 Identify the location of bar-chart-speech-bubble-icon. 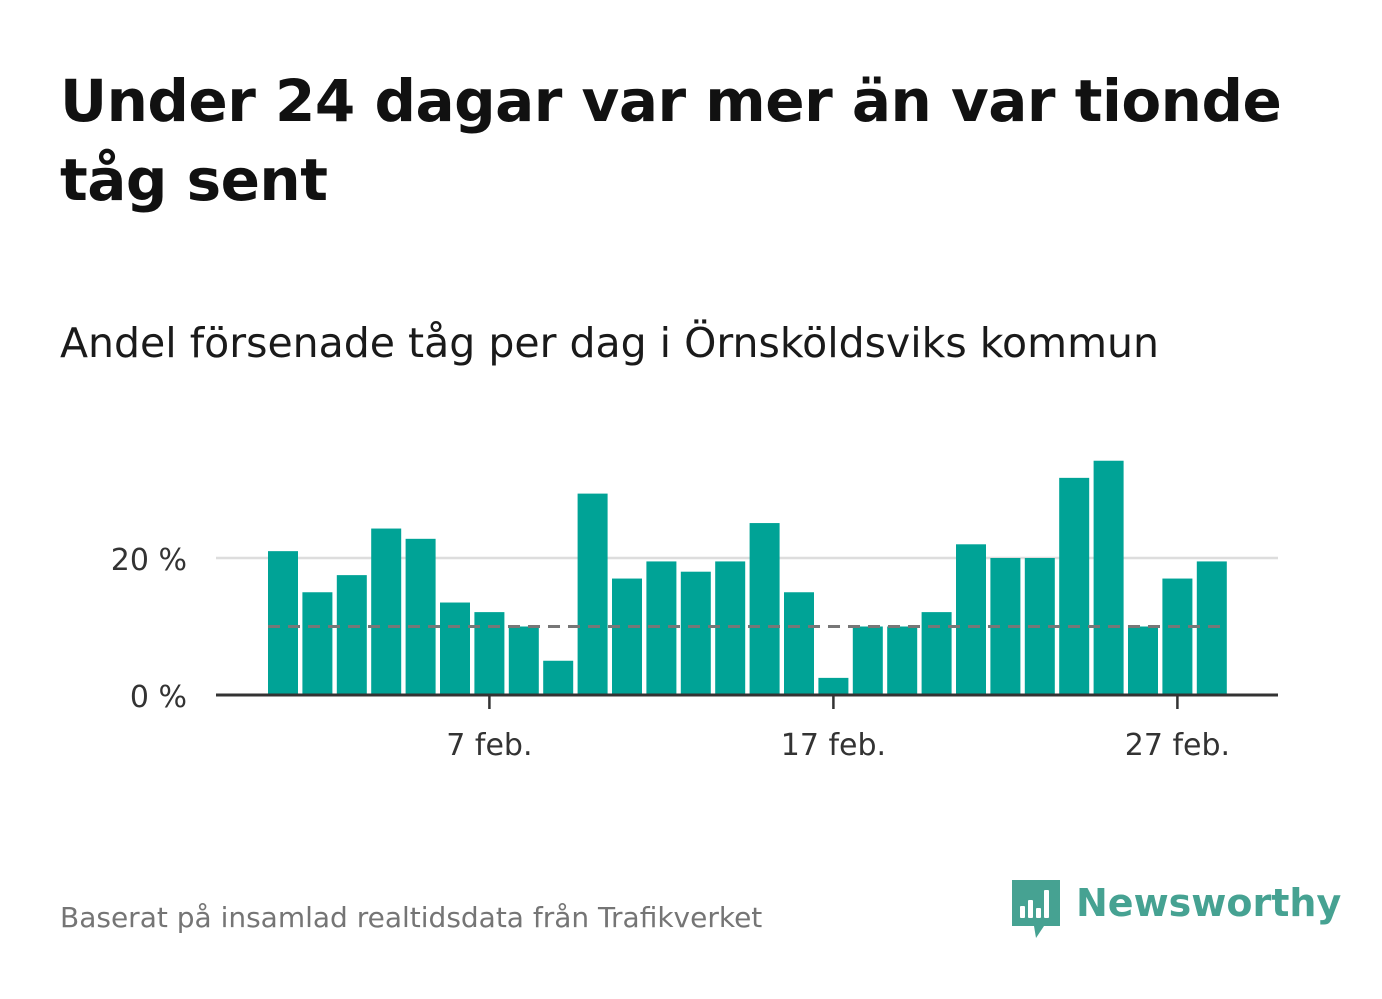
(1036, 909).